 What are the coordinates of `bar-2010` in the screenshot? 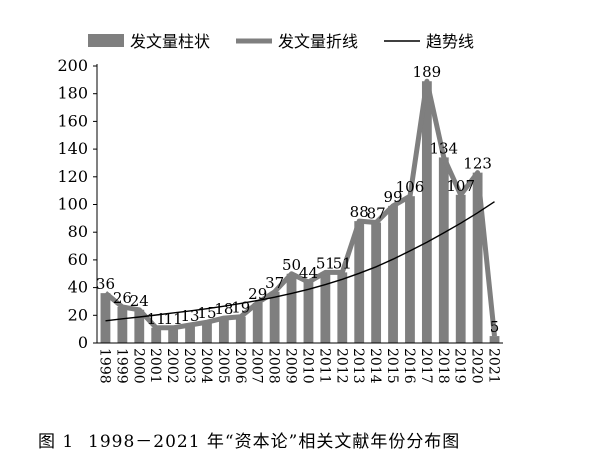 It's located at (308, 312).